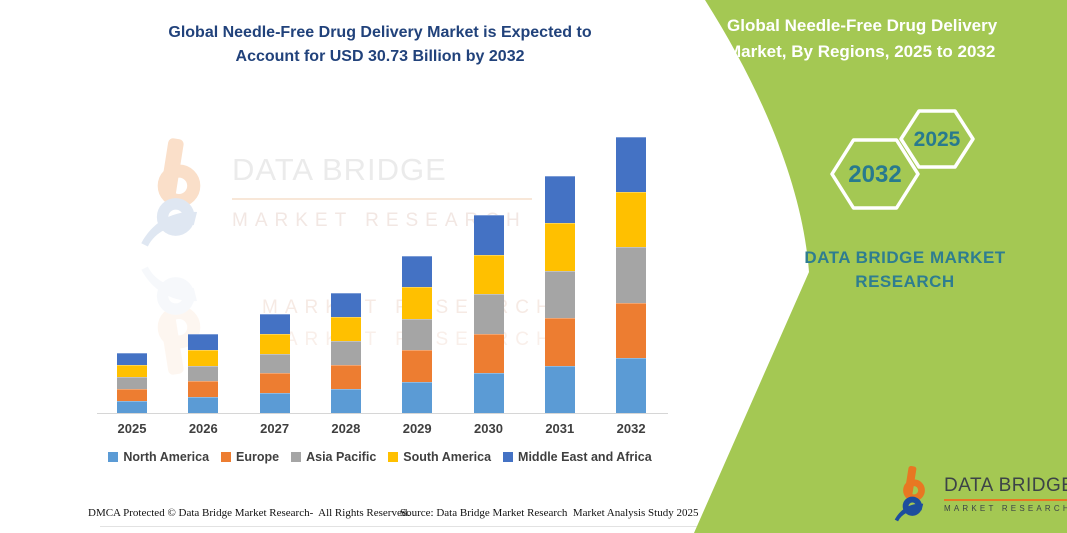 The height and width of the screenshot is (533, 1067). I want to click on x-axis-label: 2025, so click(132, 428).